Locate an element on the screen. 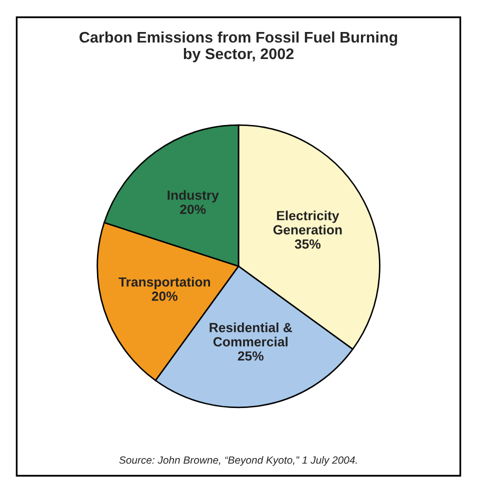 The width and height of the screenshot is (477, 493). slice-label: Residential & Commercial is located at coordinates (251, 334).